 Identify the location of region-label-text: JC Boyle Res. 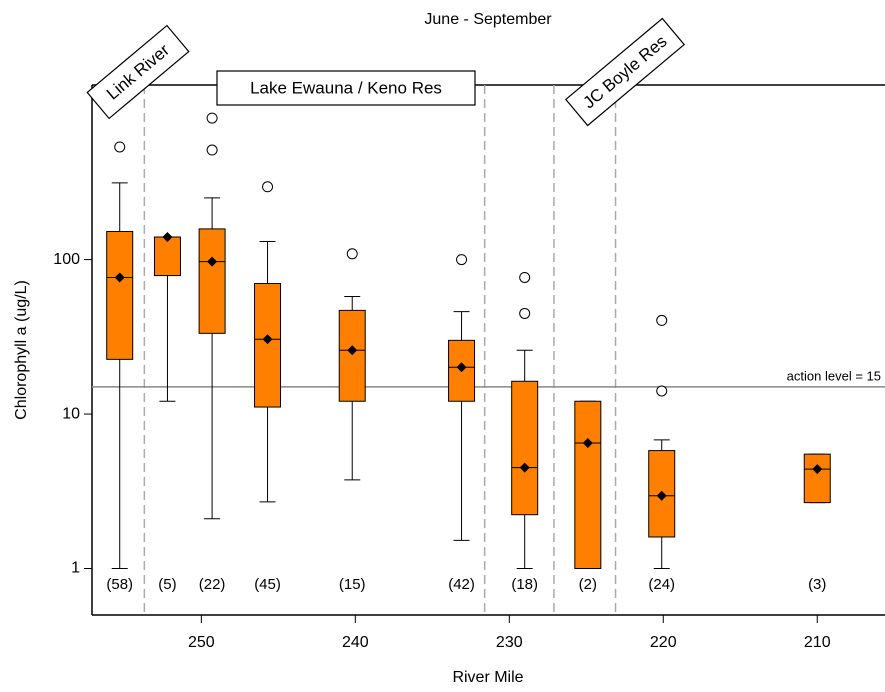
(624, 72).